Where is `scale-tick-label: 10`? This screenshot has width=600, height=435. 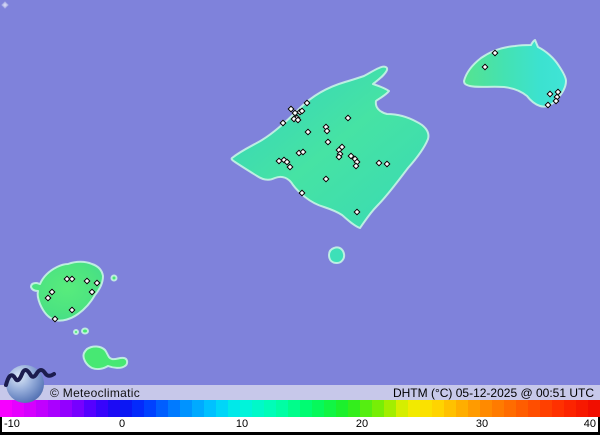 scale-tick-label: 10 is located at coordinates (242, 424).